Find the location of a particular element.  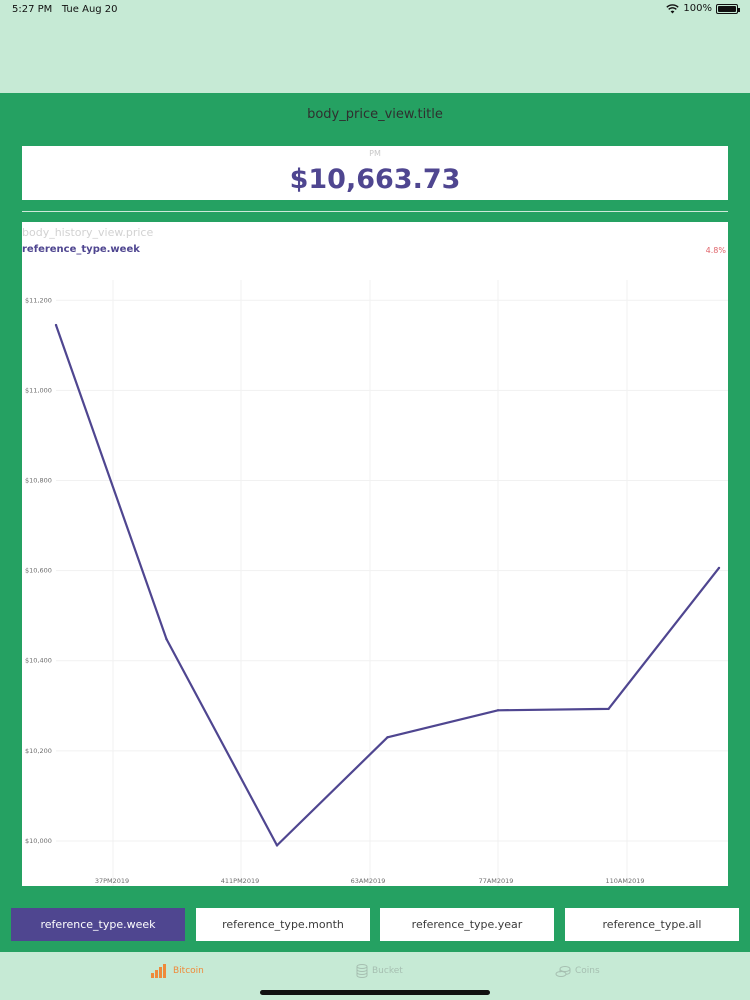

y-tick-label: $11,000 is located at coordinates (38, 390).